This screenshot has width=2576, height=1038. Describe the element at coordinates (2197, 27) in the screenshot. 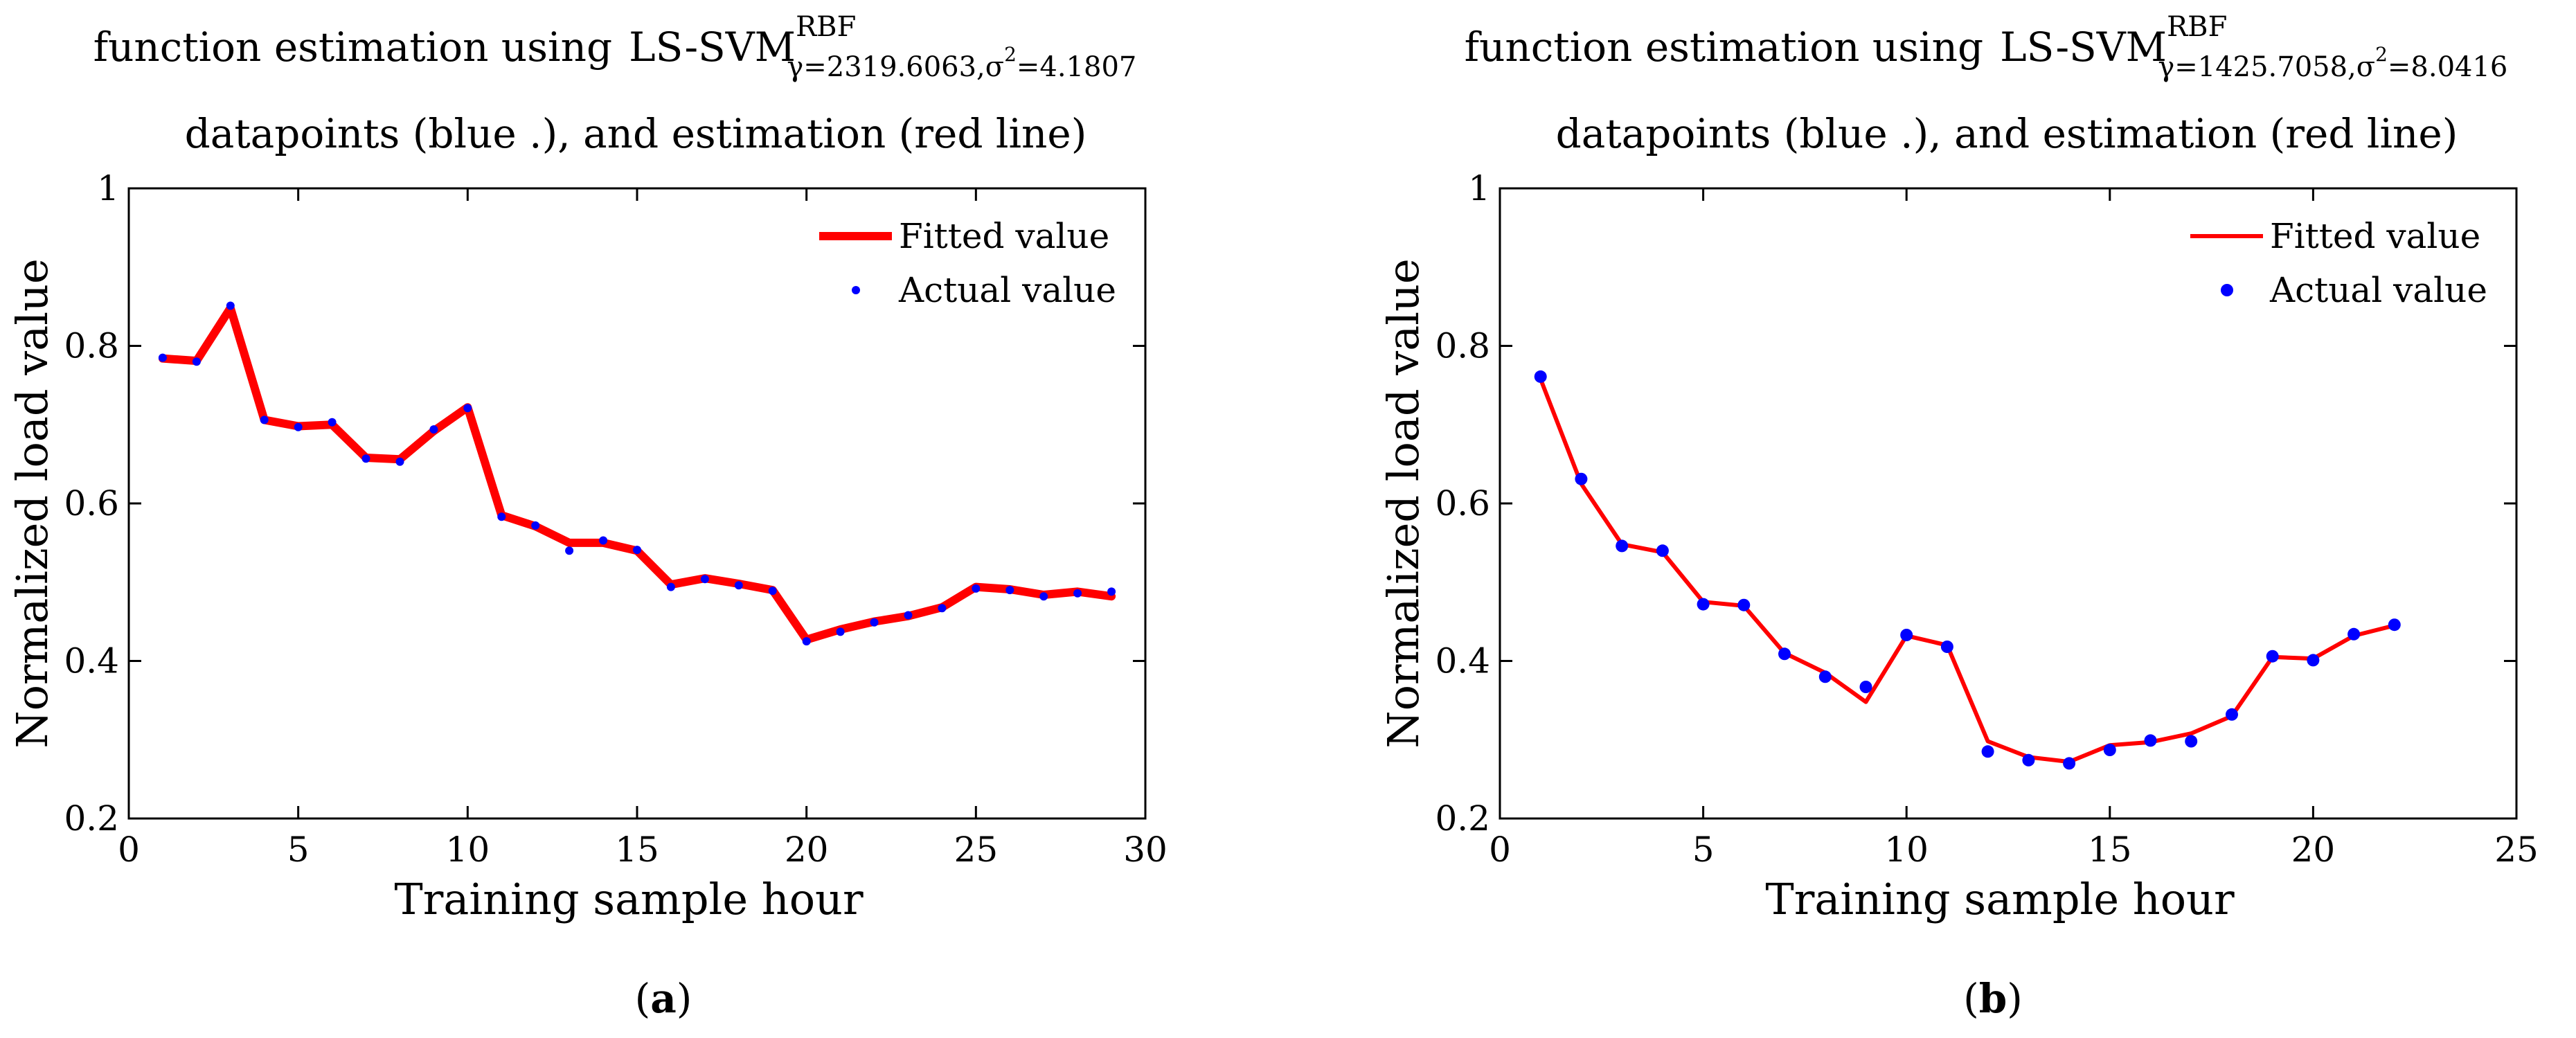

I see `chart-b-title-superscript: RBF` at that location.